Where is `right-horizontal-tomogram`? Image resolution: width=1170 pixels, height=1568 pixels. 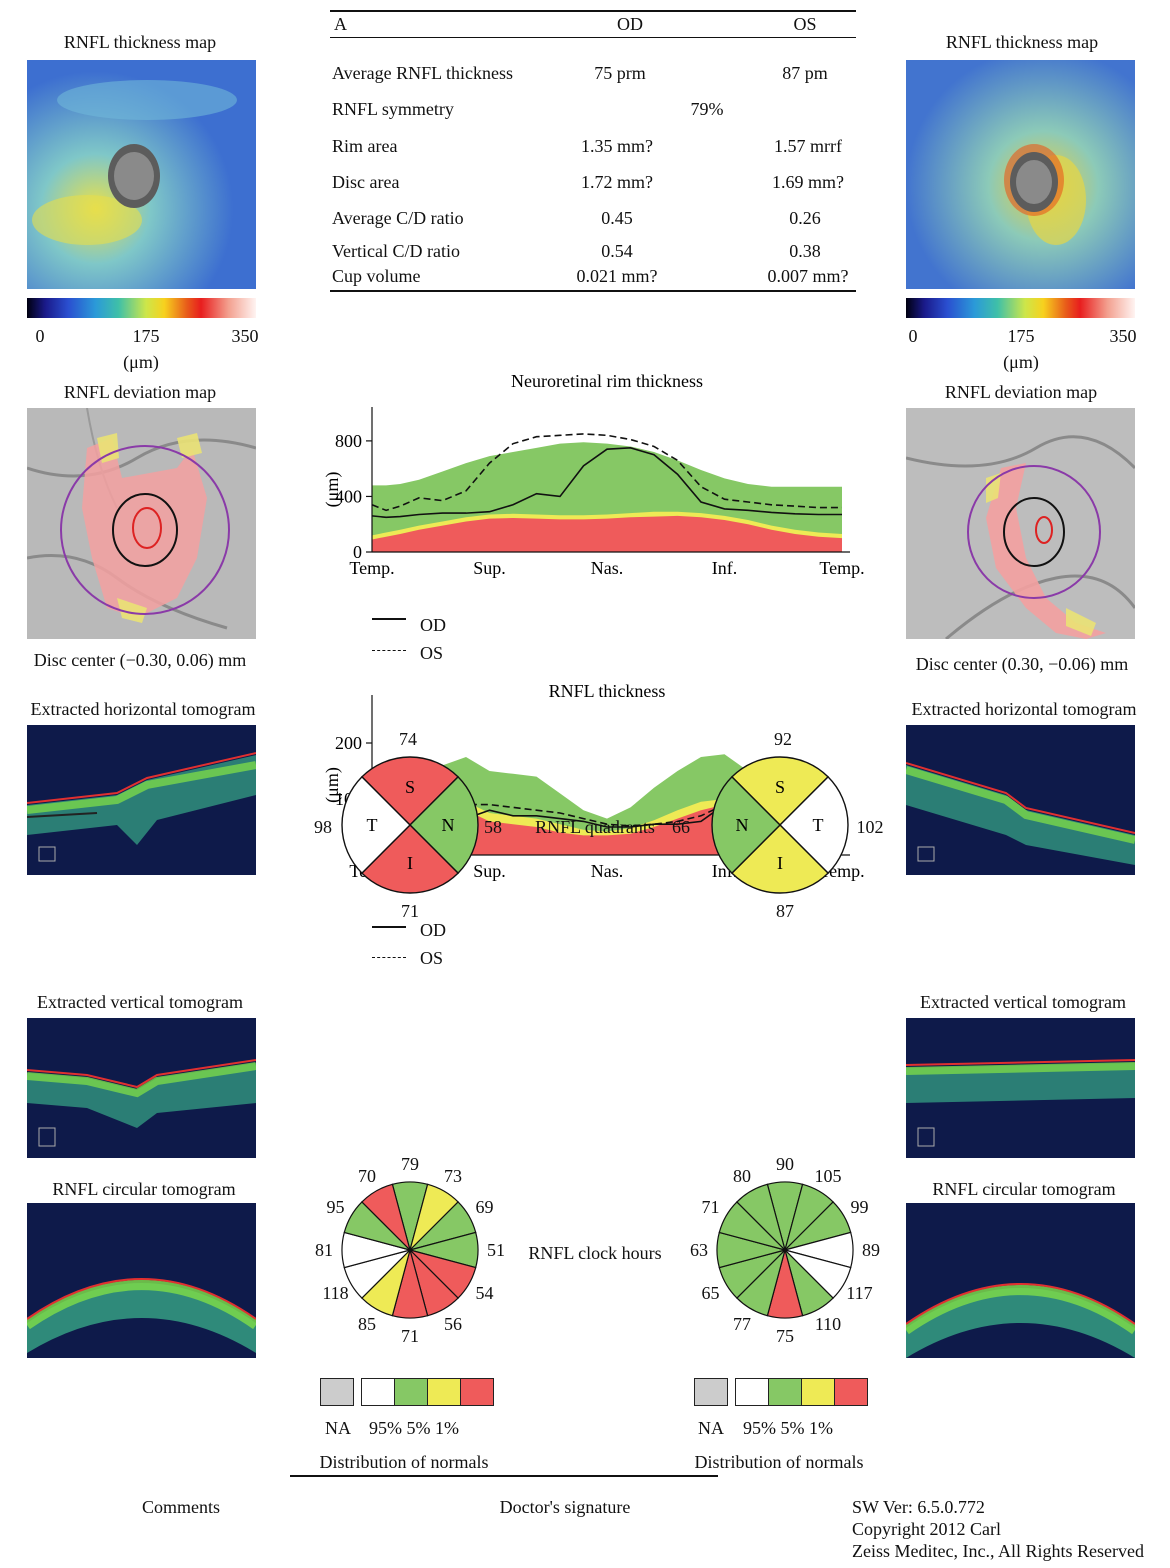
right-horizontal-tomogram is located at coordinates (1020, 800).